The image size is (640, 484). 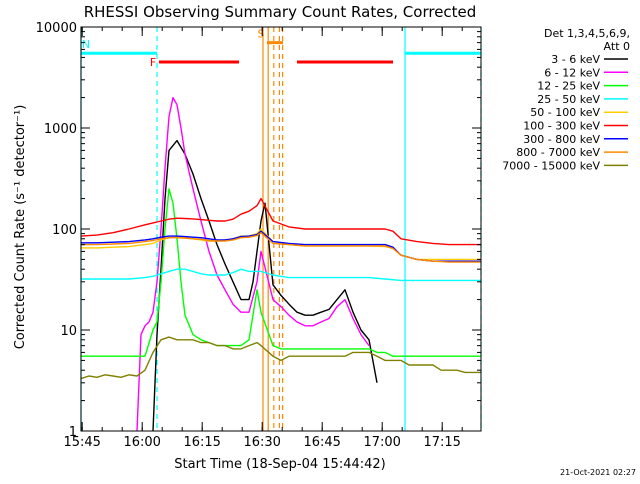 I want to click on x-tick-label-4: 16:45, so click(x=321, y=442).